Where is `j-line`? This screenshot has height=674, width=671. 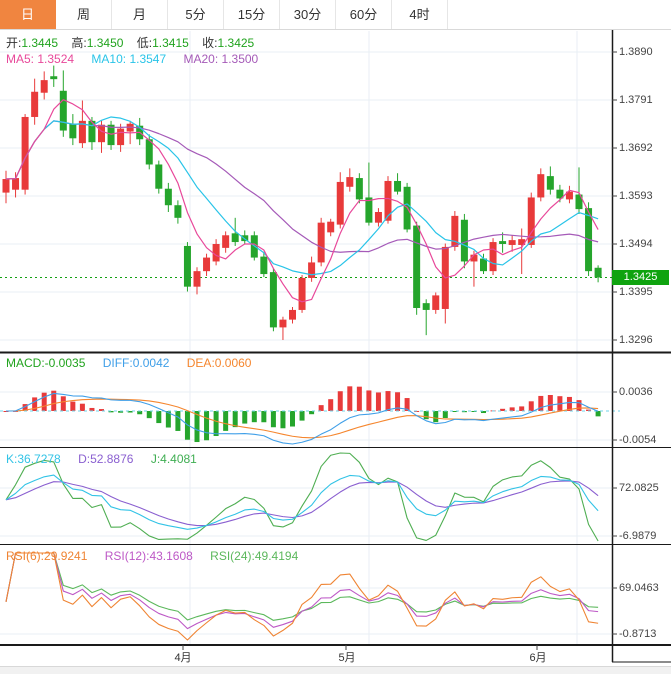 j-line is located at coordinates (302, 497).